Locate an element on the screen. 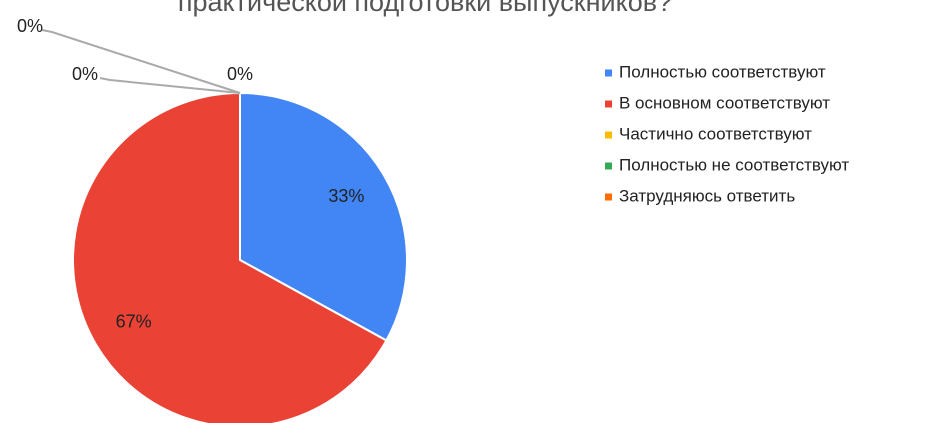 The width and height of the screenshot is (951, 423). legend-label: В основном соответствуют is located at coordinates (724, 102).